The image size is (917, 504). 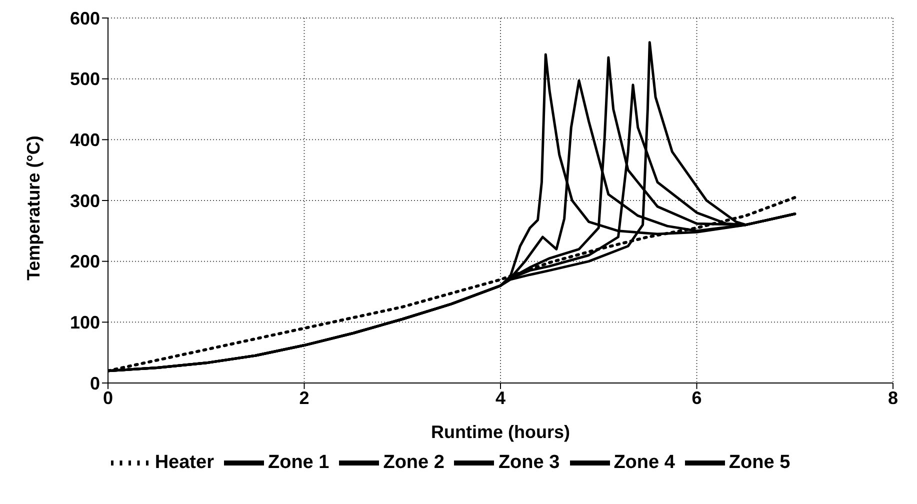 I want to click on y-tick-label: 100, so click(x=85, y=322).